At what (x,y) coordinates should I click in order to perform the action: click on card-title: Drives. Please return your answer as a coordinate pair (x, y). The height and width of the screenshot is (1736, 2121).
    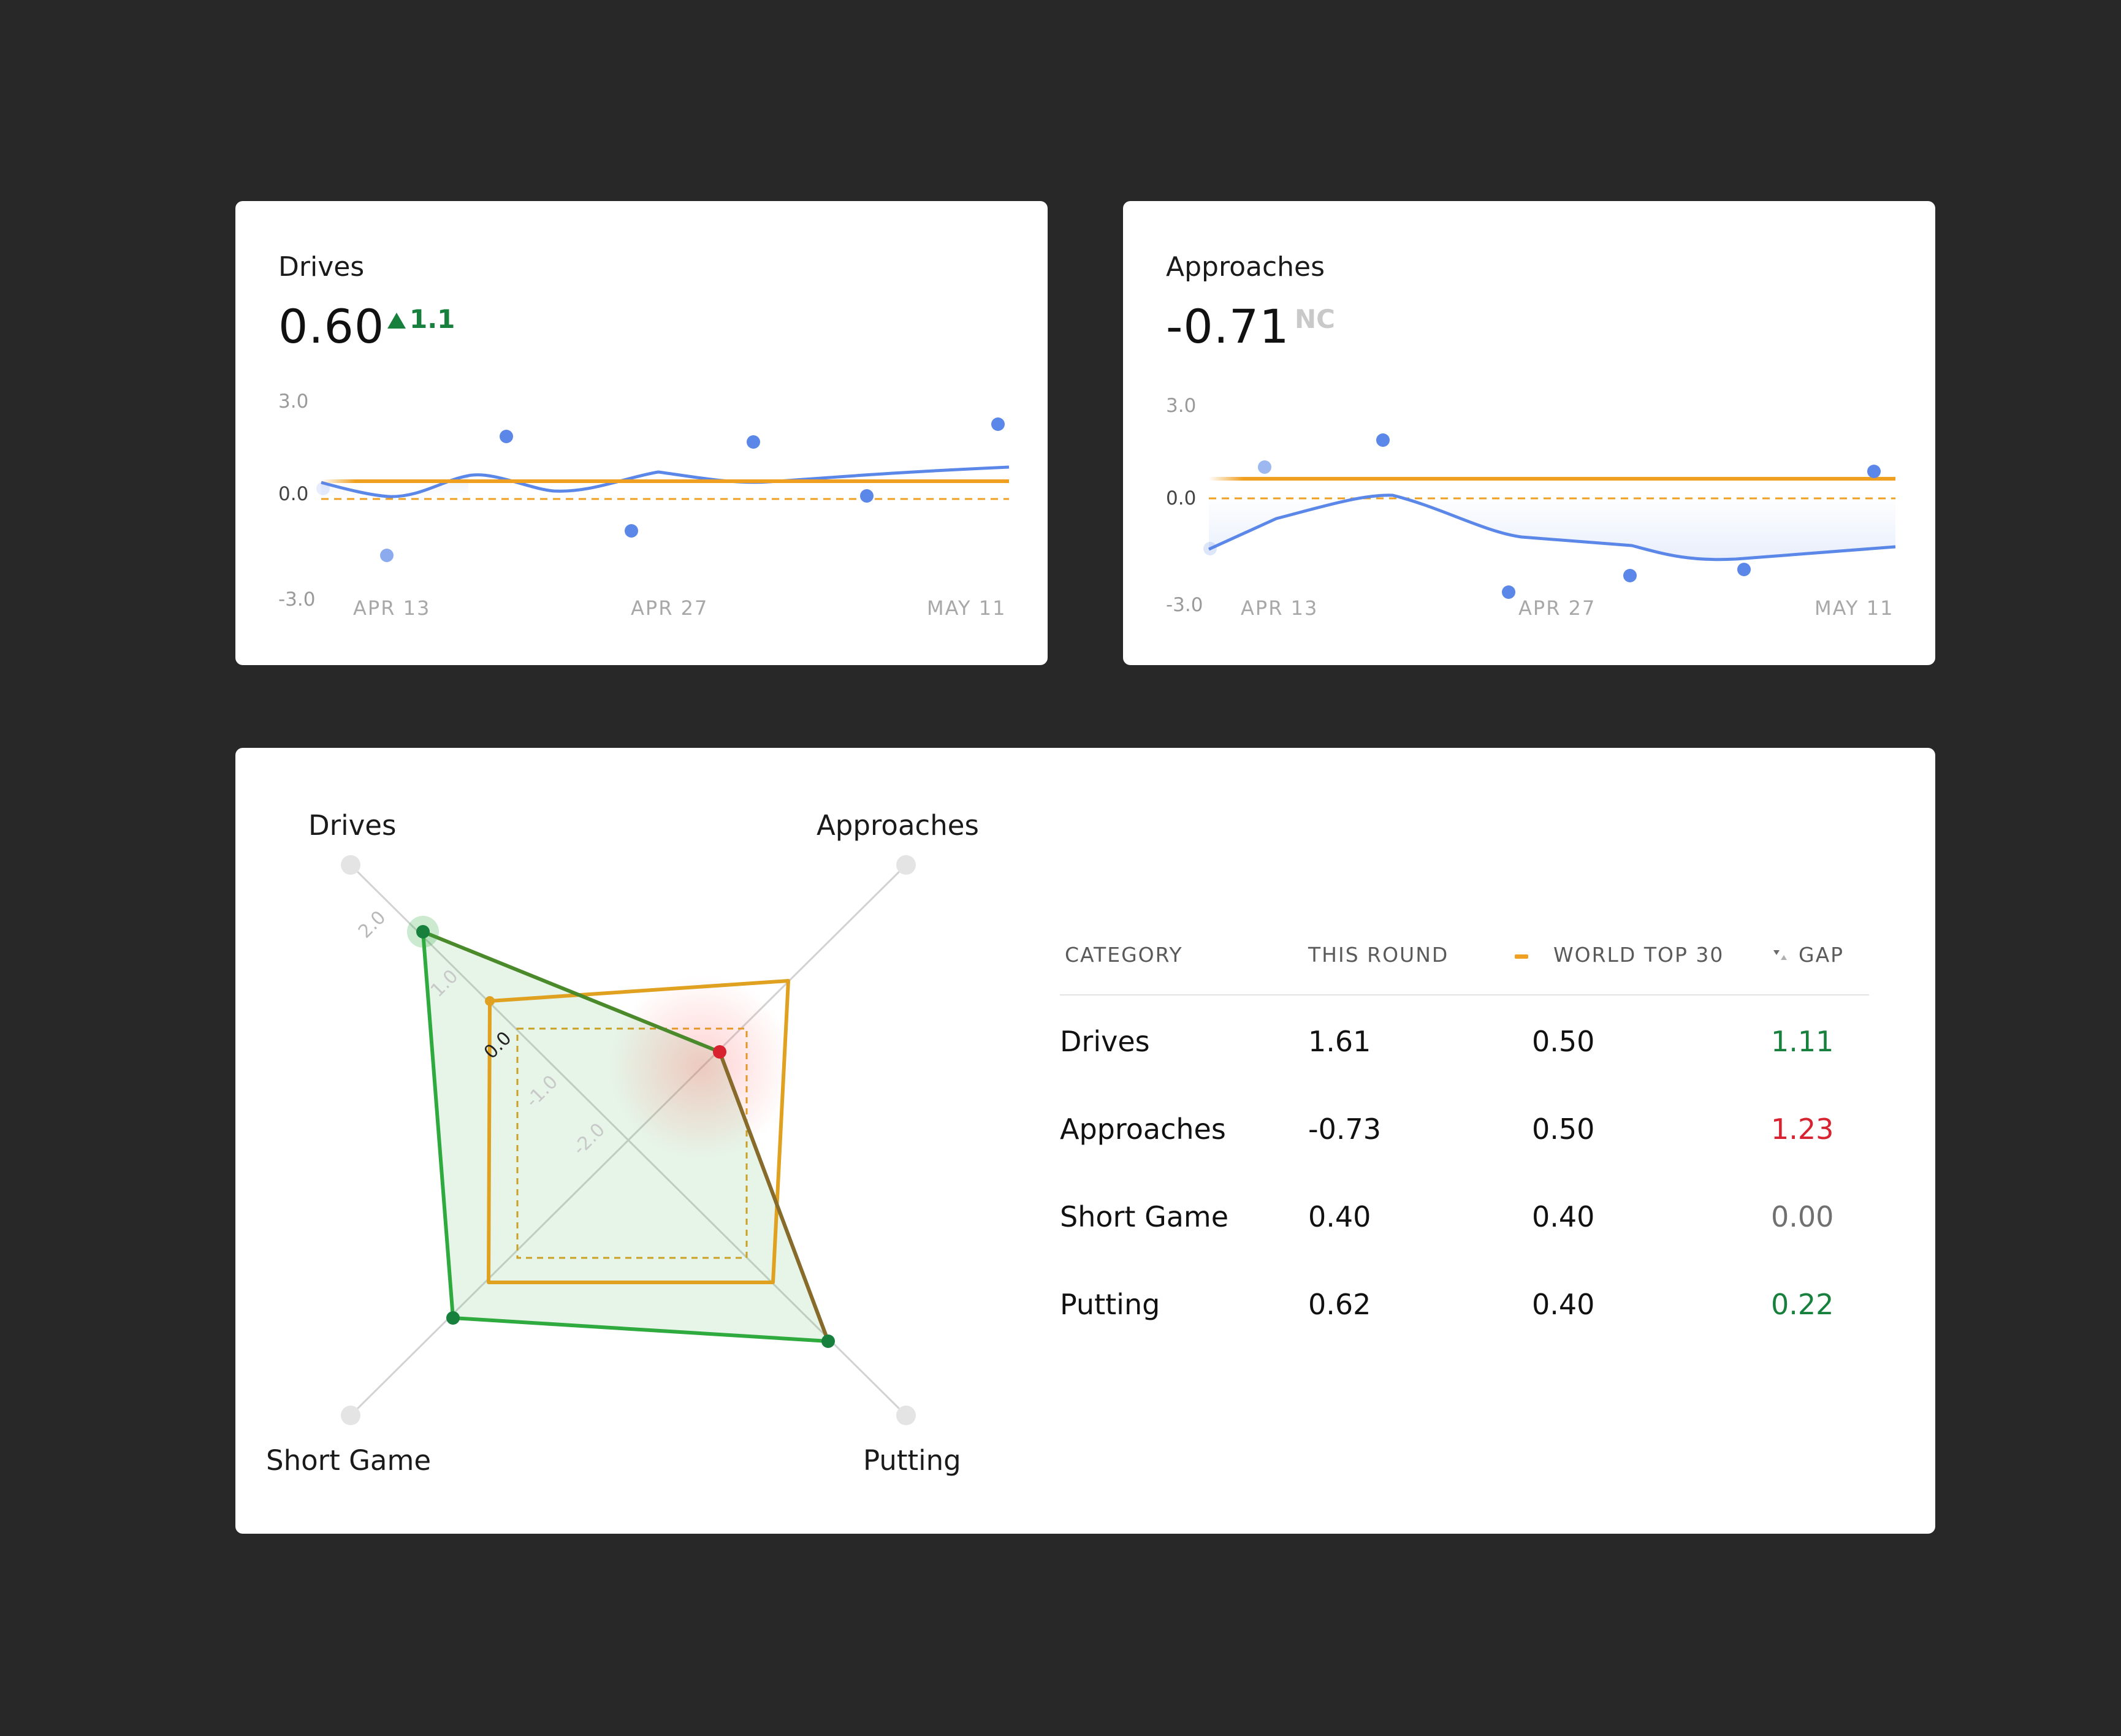
    Looking at the image, I should click on (321, 267).